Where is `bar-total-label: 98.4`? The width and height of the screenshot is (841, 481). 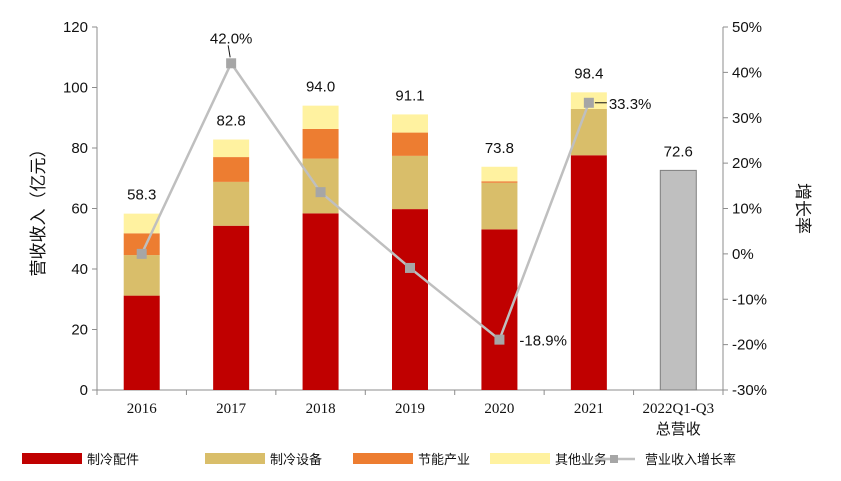 bar-total-label: 98.4 is located at coordinates (588, 73).